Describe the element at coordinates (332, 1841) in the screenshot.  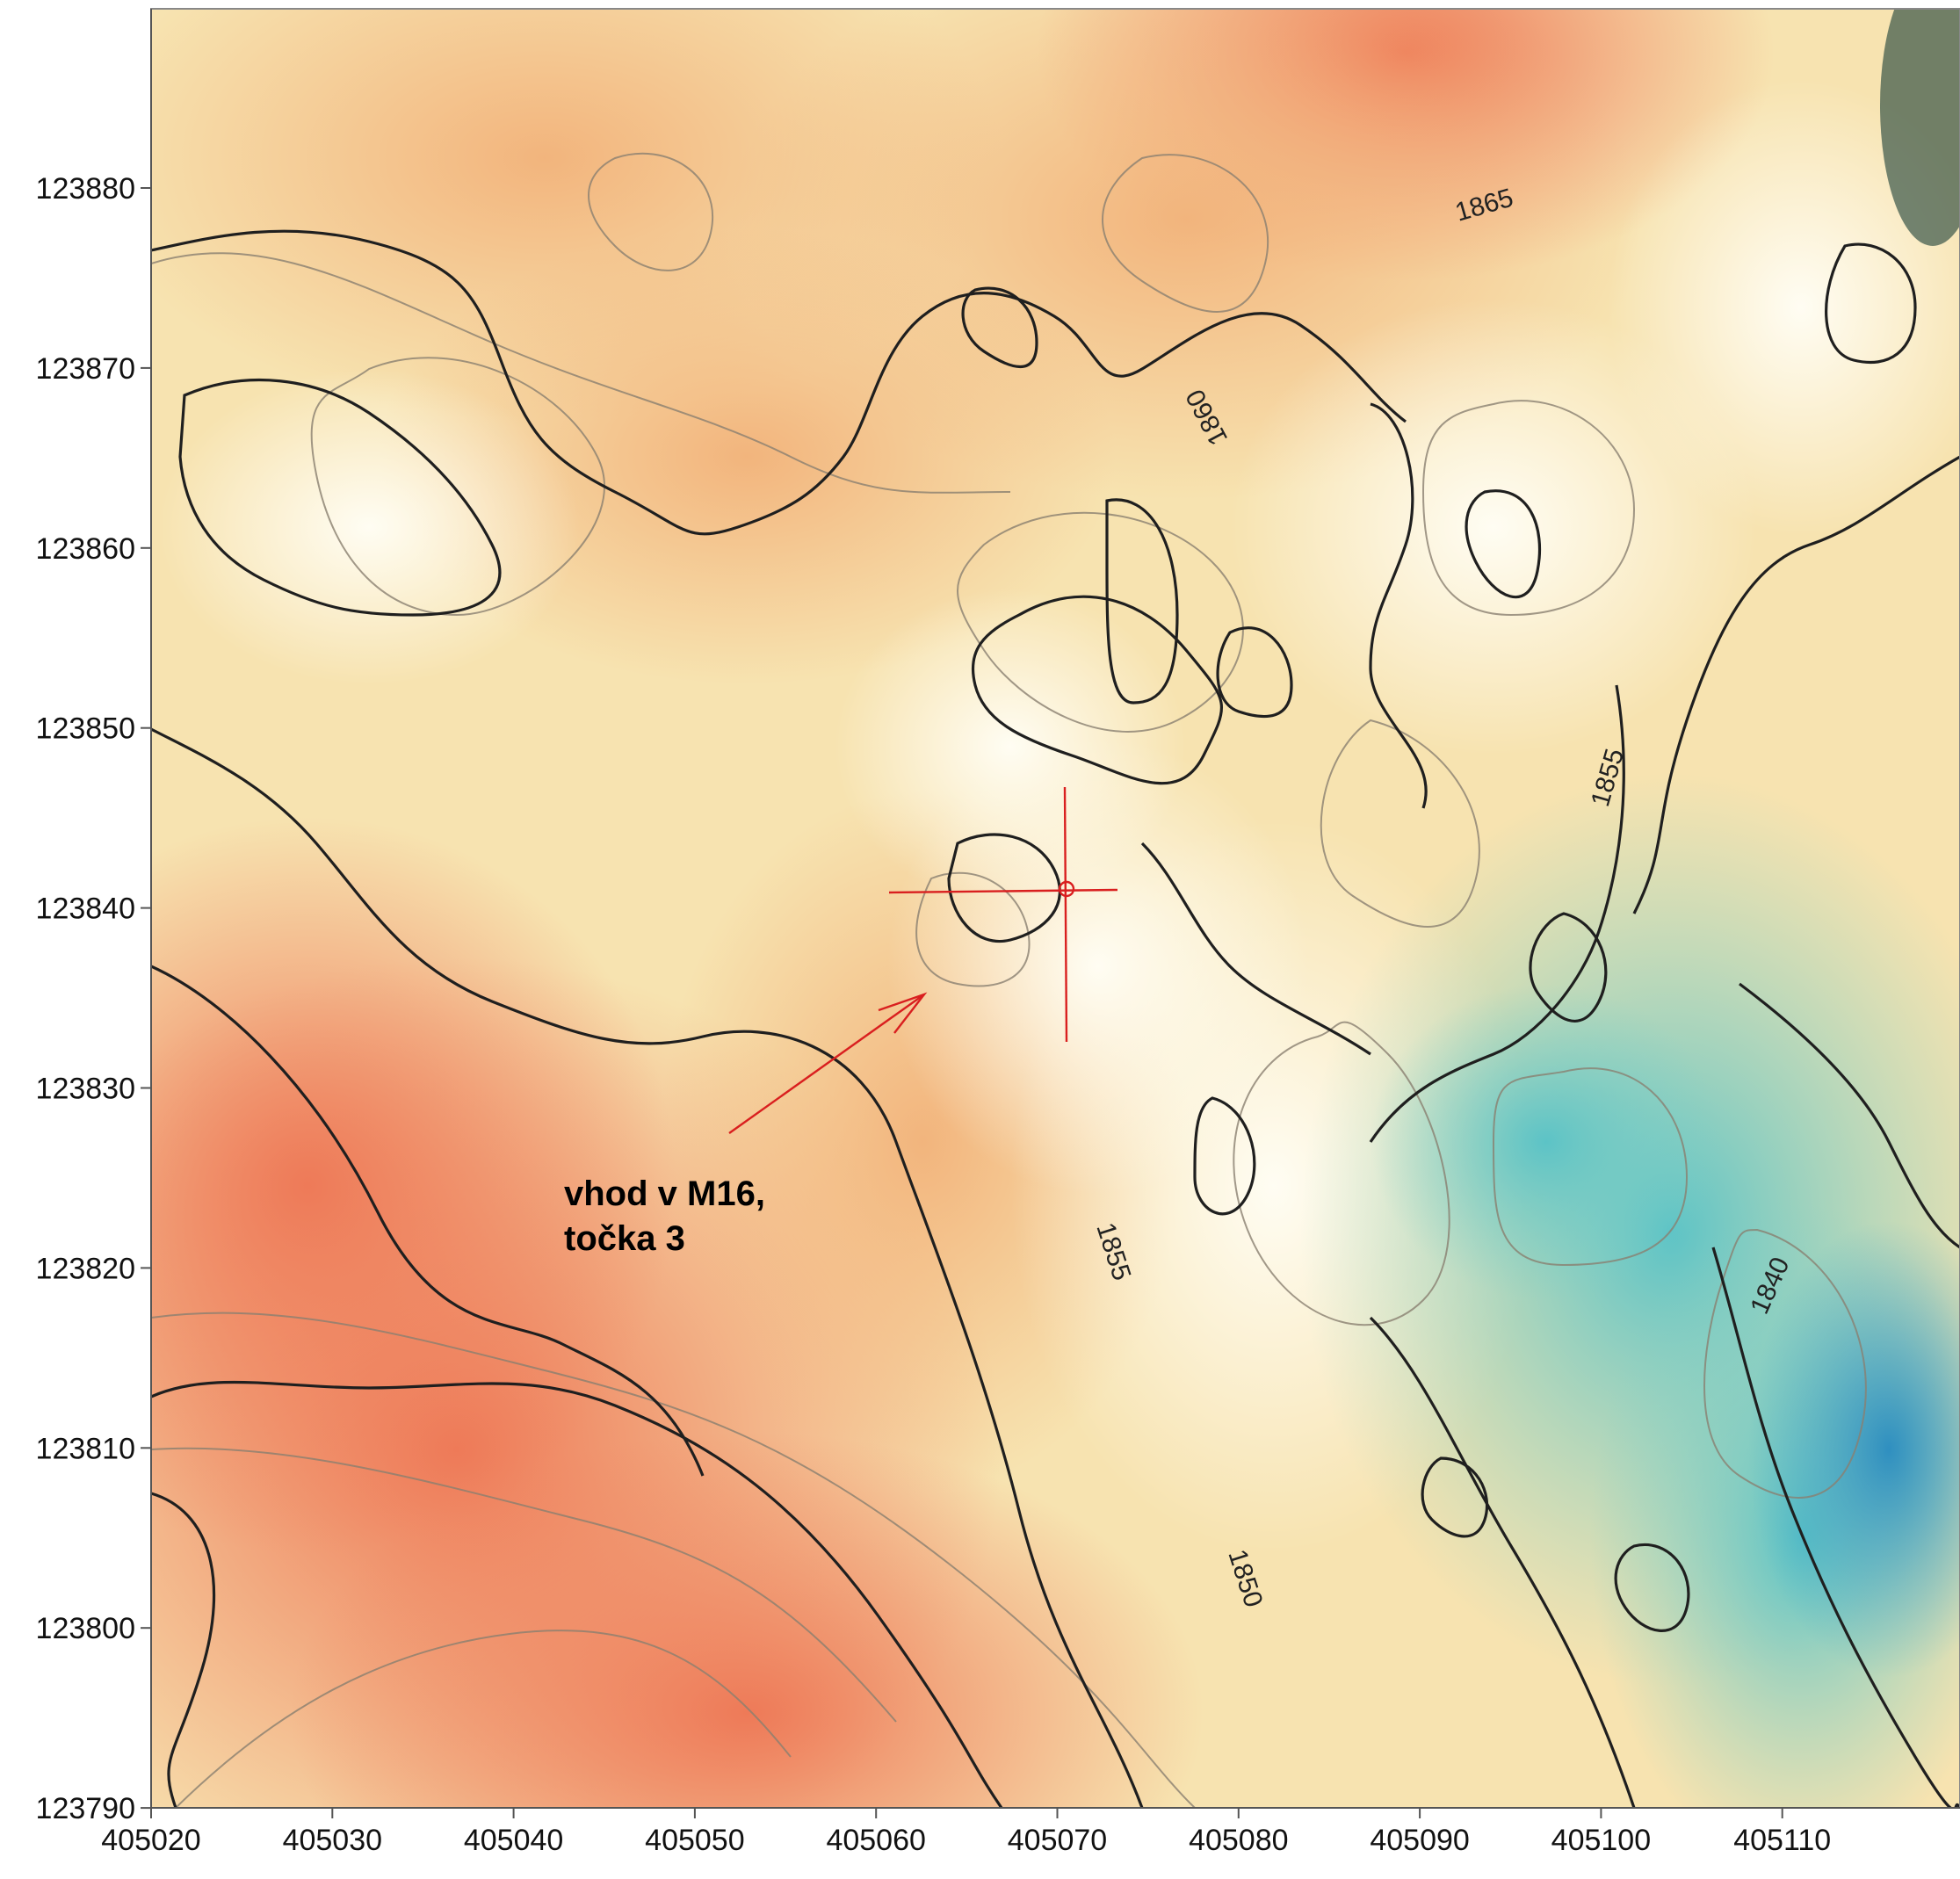
I see `x-tick-label: 405030` at that location.